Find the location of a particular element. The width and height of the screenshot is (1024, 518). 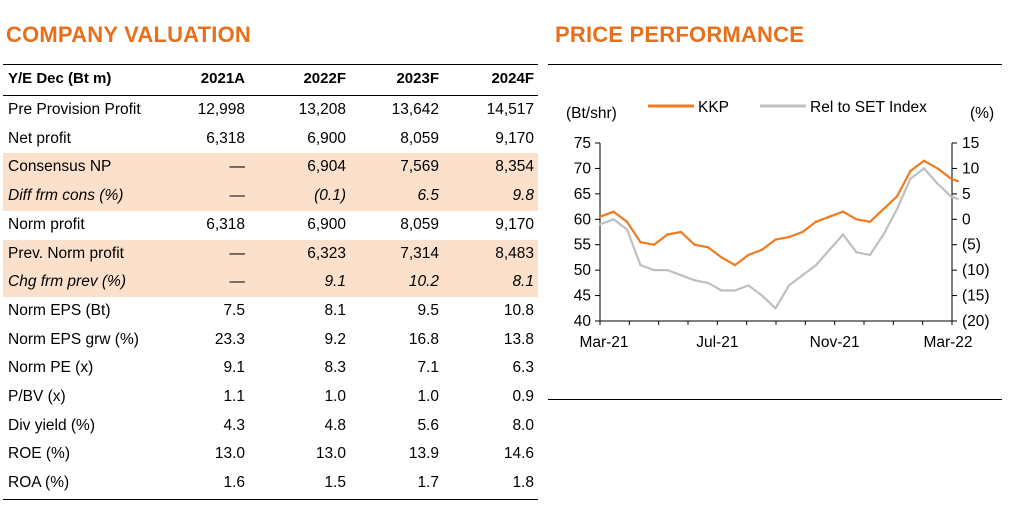

table-row: Chg frm prev (%) — 9.1 10.2 8.1 is located at coordinates (270, 282).